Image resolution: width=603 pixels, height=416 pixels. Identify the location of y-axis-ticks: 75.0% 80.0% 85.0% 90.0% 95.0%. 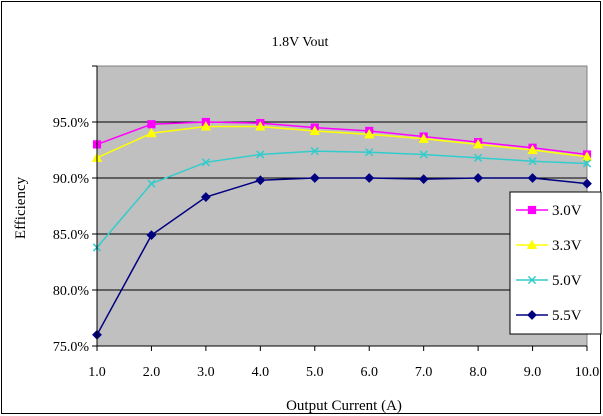
(75, 210).